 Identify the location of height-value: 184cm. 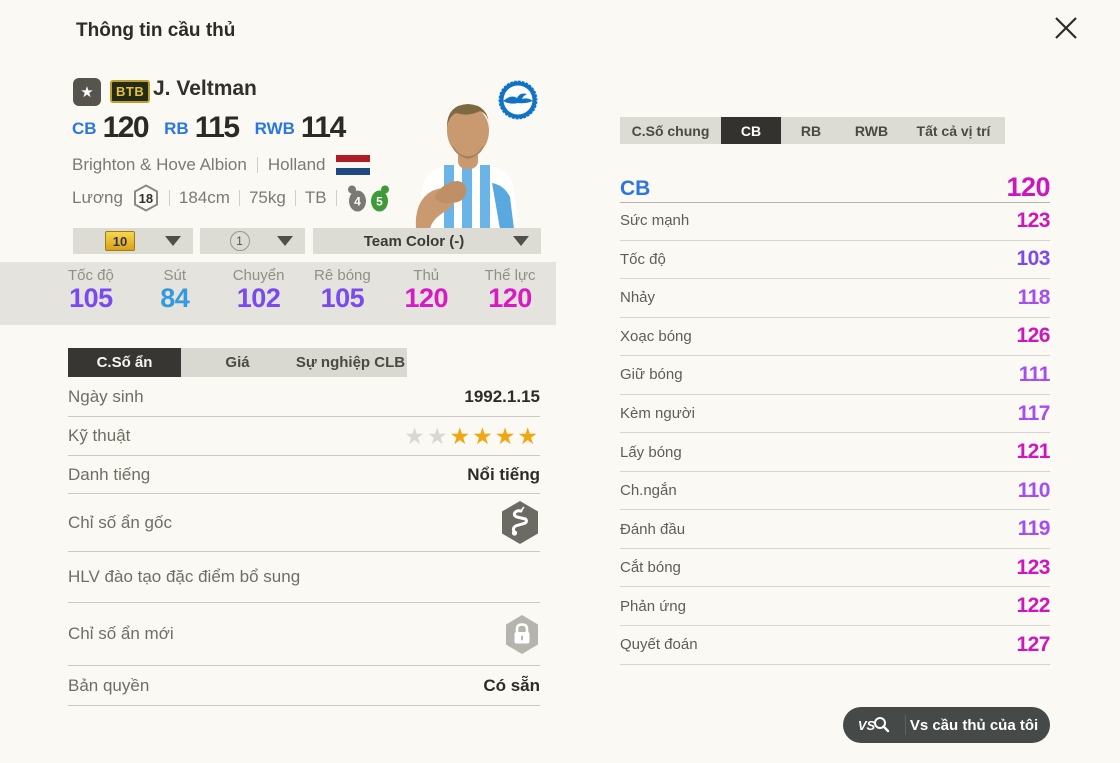
(204, 197).